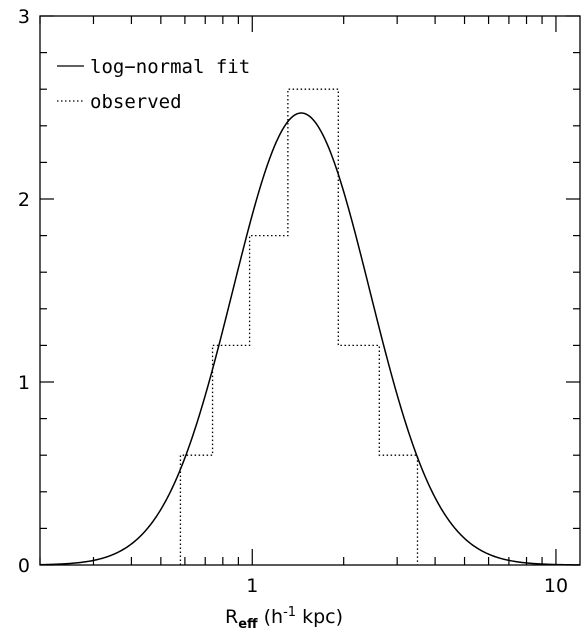 This screenshot has width=582, height=632. Describe the element at coordinates (24, 200) in the screenshot. I see `y-tick-label: 2` at that location.